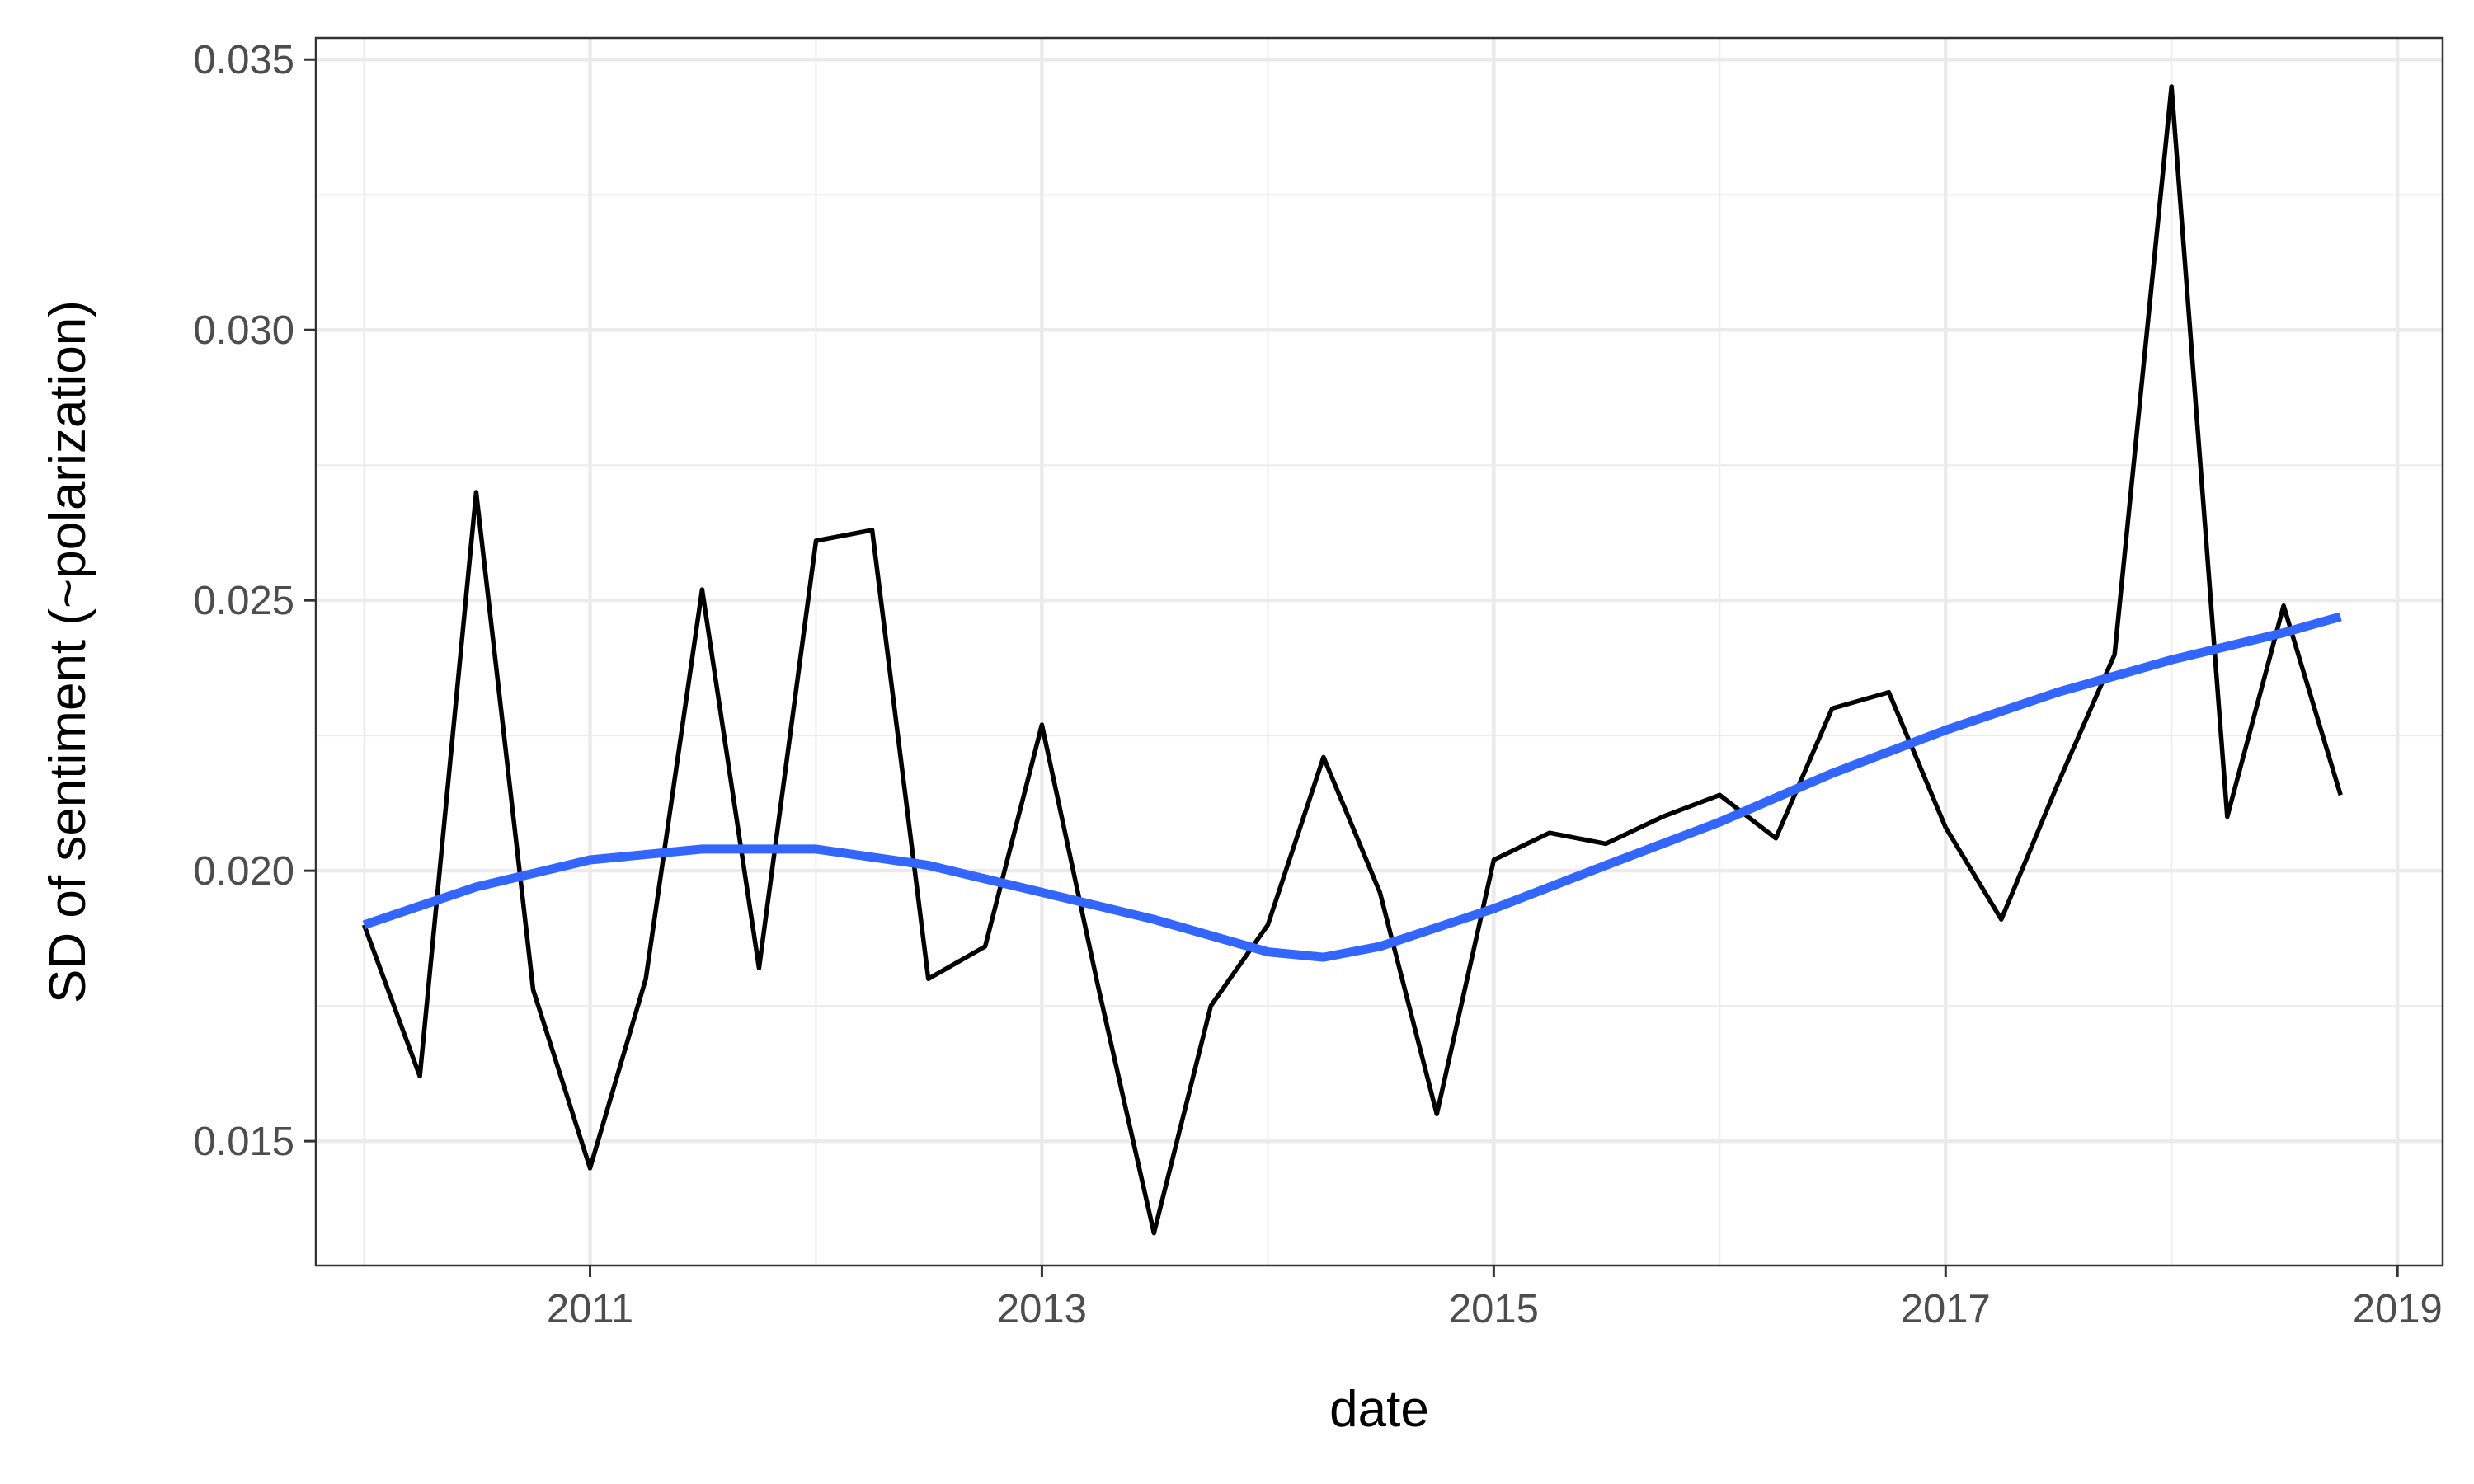 Image resolution: width=2474 pixels, height=1484 pixels. Describe the element at coordinates (2398, 1309) in the screenshot. I see `x-tick-label: 2019` at that location.